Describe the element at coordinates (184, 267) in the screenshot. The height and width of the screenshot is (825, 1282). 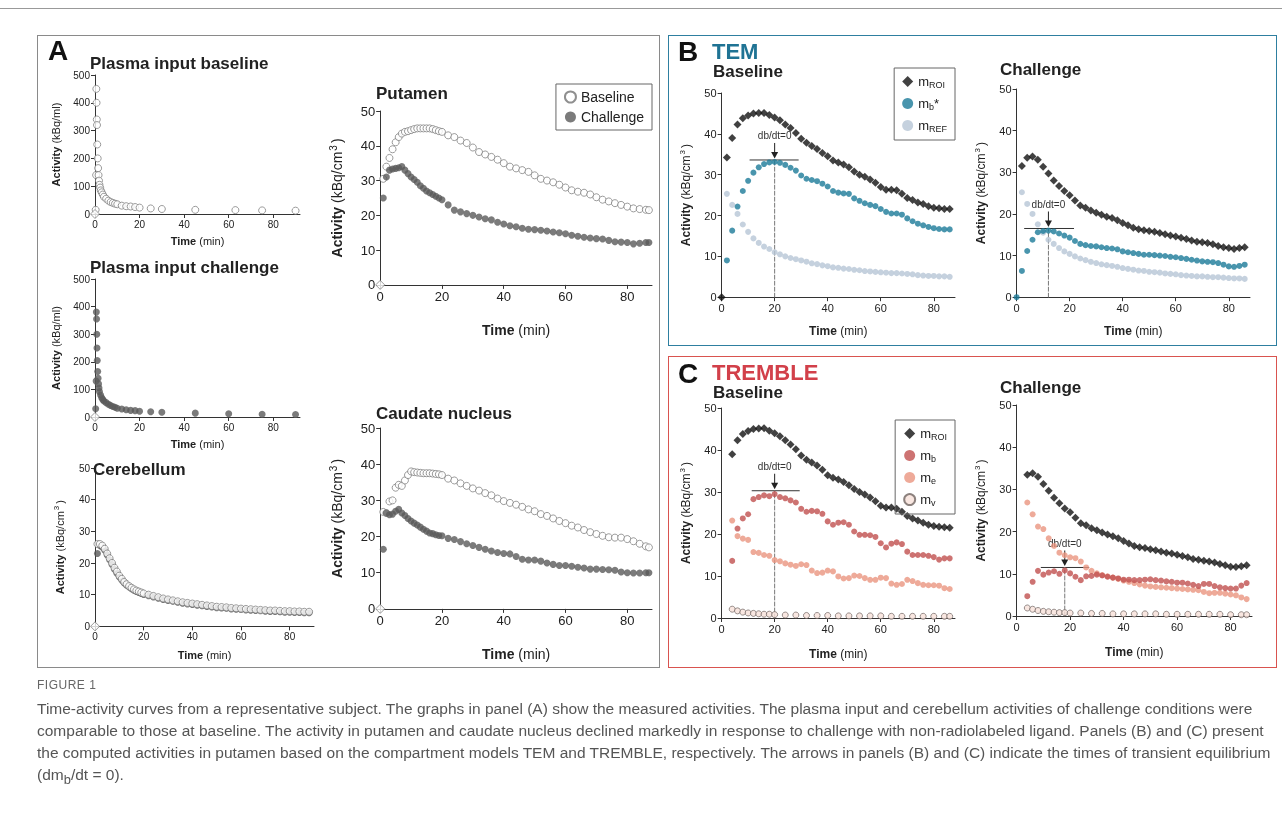
I see `chart-title: Plasma input challenge` at that location.